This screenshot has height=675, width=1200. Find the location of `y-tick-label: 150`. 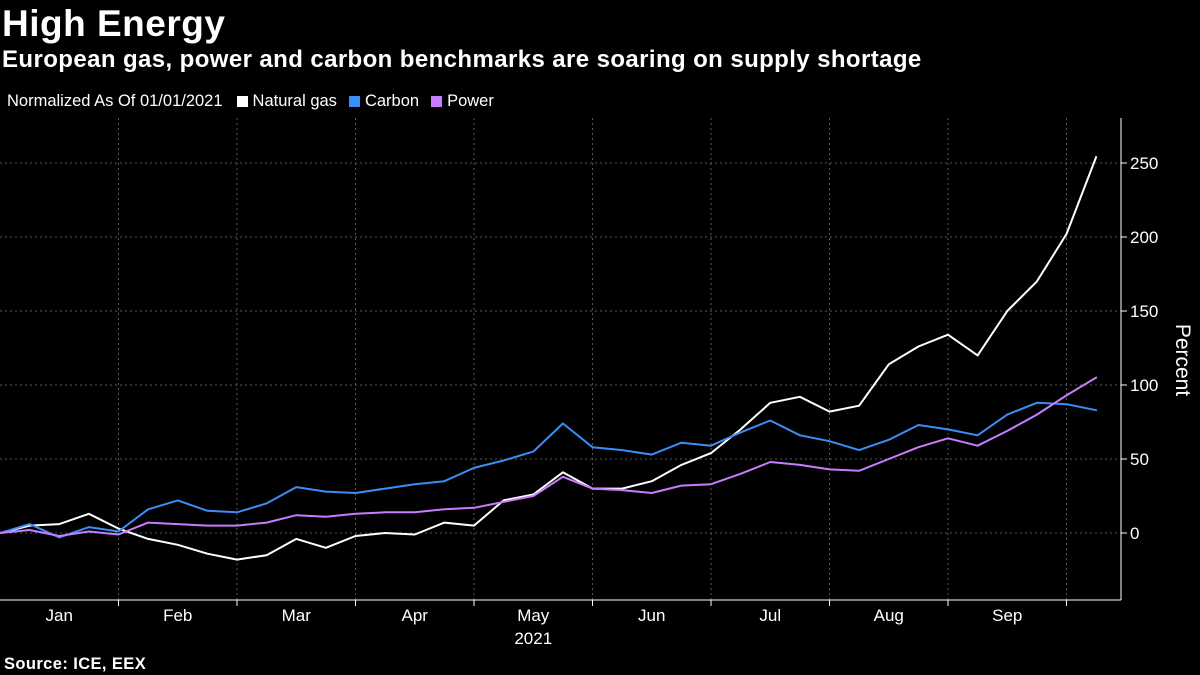

y-tick-label: 150 is located at coordinates (1144, 311).